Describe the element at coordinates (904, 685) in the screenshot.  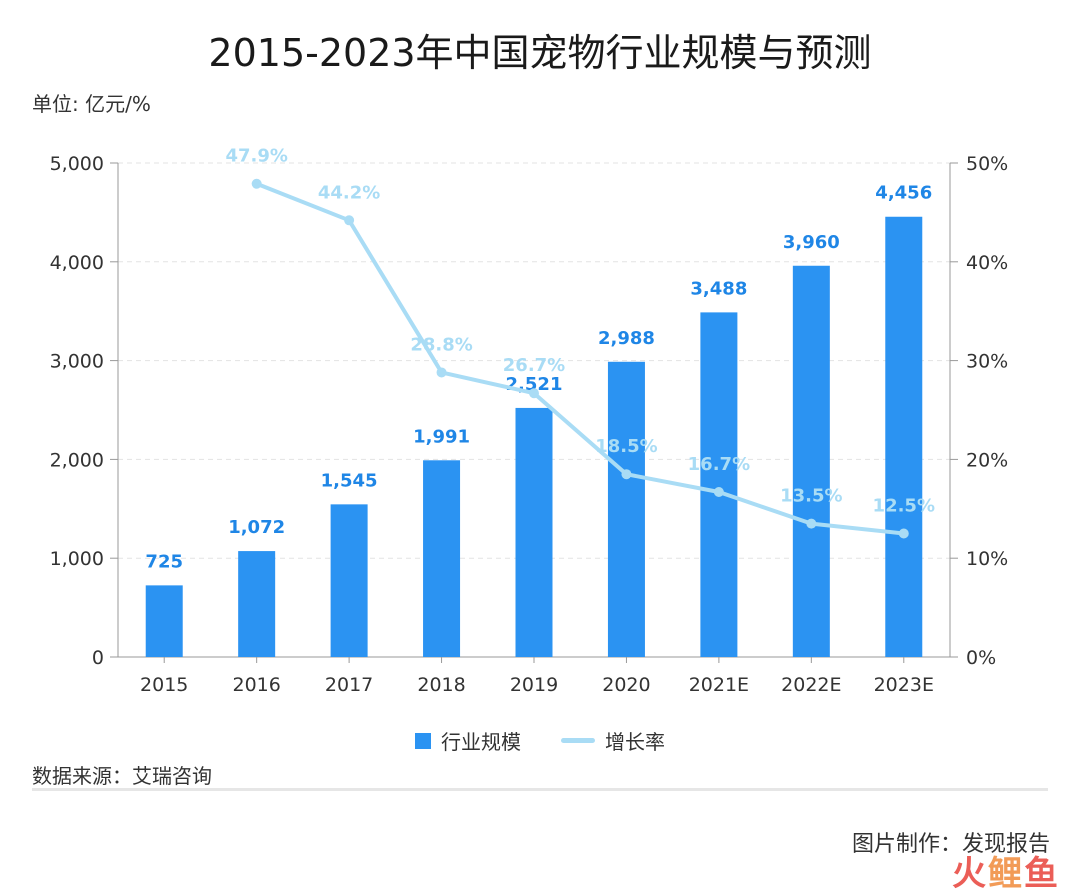
I see `x-axis-tick-label: 2023E` at that location.